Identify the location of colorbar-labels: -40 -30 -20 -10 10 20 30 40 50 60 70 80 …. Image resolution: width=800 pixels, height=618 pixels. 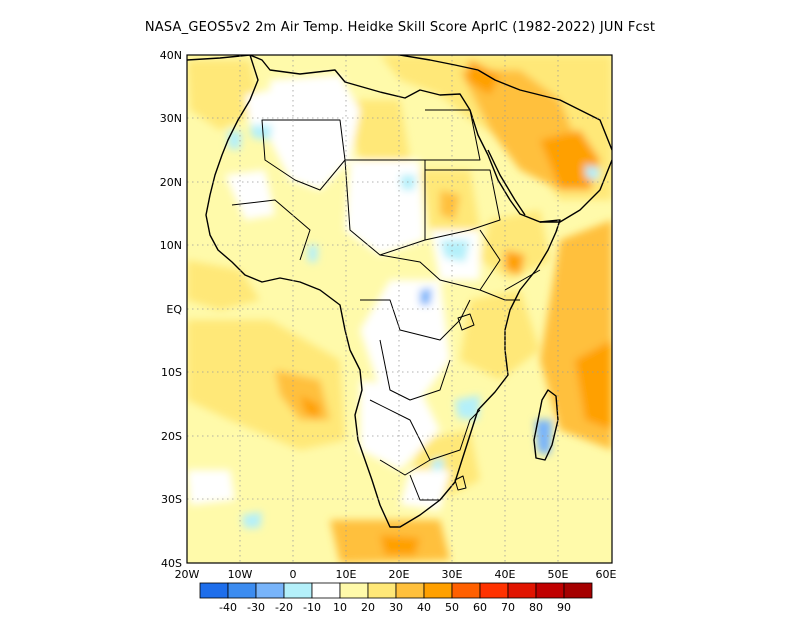
(395, 607).